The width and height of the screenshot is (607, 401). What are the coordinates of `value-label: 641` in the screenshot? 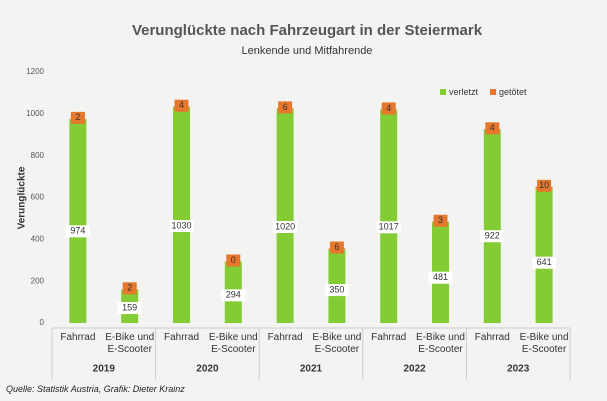 It's located at (544, 262).